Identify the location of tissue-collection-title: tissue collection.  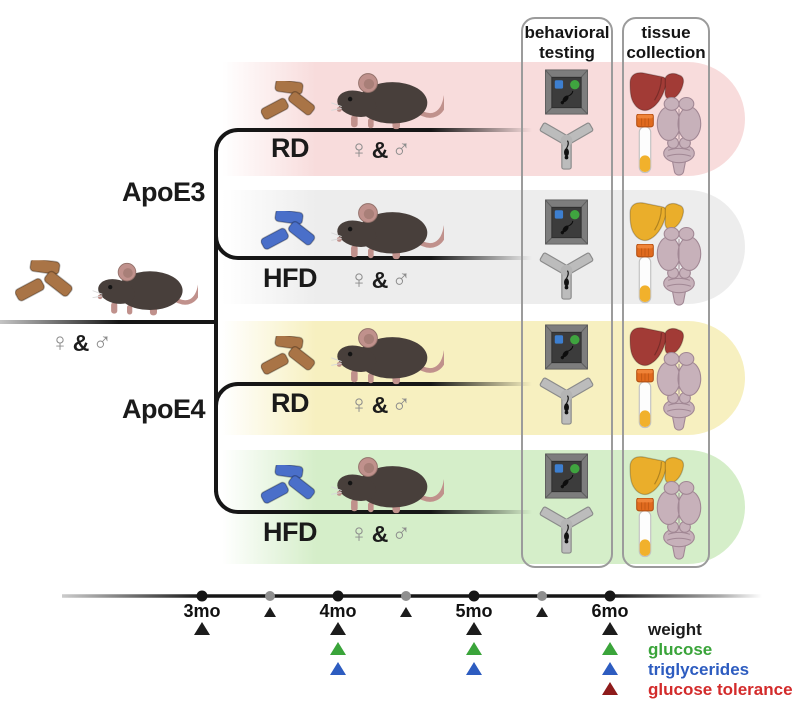
(666, 43).